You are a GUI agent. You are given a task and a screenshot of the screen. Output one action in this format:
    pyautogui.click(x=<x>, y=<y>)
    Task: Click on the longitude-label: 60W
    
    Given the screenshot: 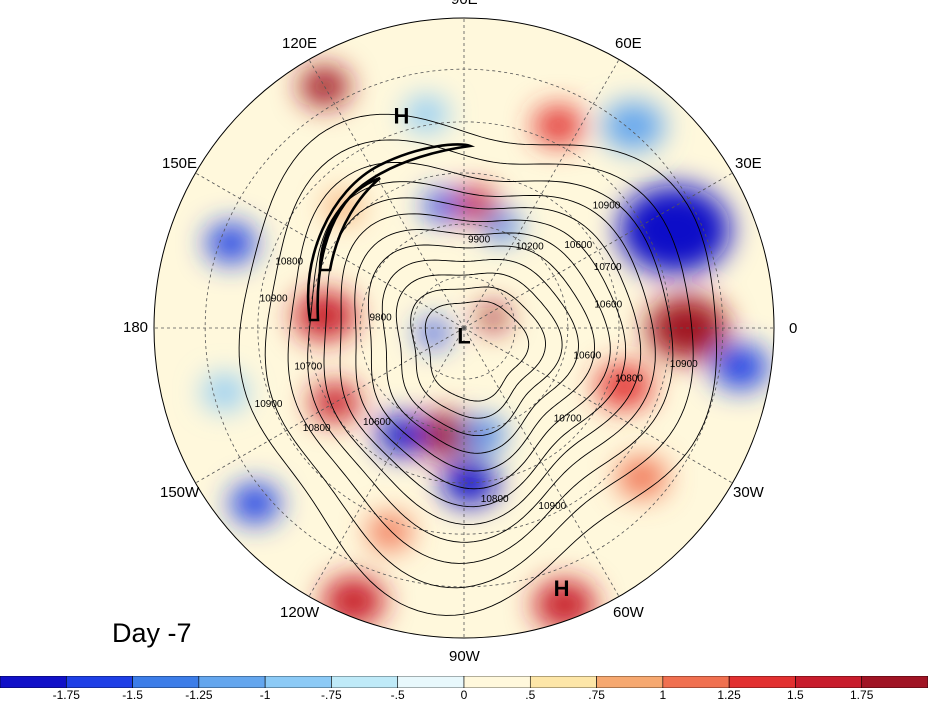 What is the action you would take?
    pyautogui.click(x=628, y=612)
    